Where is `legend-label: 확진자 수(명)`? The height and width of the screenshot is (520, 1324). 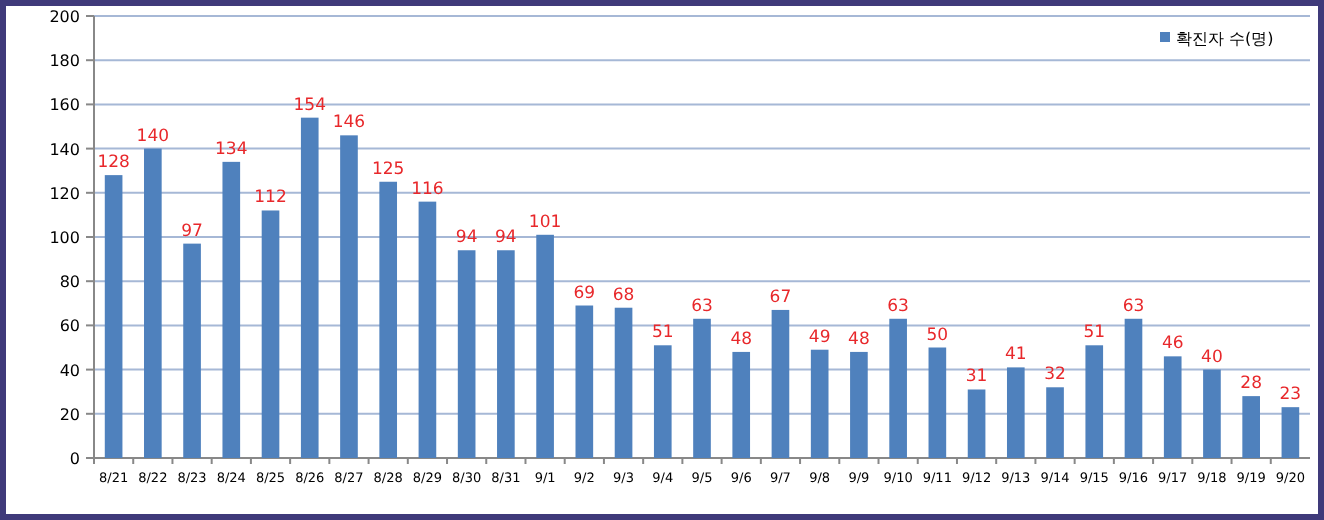 legend-label: 확진자 수(명) is located at coordinates (1225, 39).